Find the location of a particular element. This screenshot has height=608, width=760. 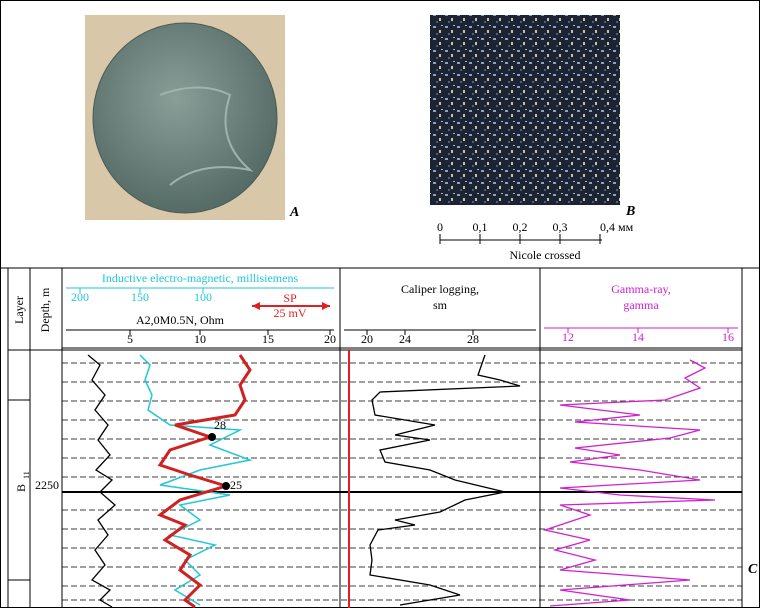

track-title: Gamma-ray, is located at coordinates (641, 289).